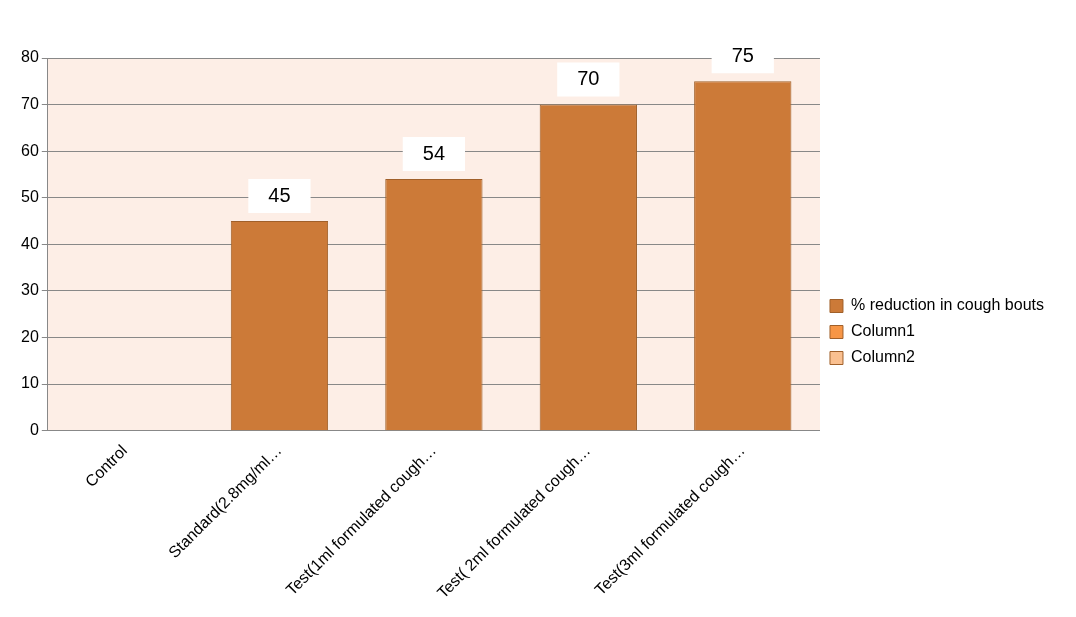  I want to click on data-label: 70, so click(588, 78).